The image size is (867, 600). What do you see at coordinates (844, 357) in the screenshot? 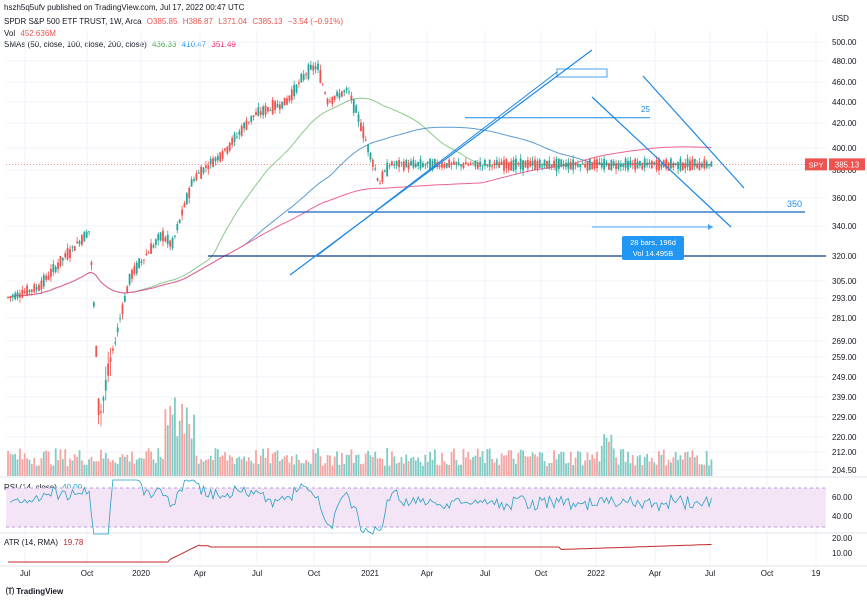
I see `price-tick-label: 259.00` at bounding box center [844, 357].